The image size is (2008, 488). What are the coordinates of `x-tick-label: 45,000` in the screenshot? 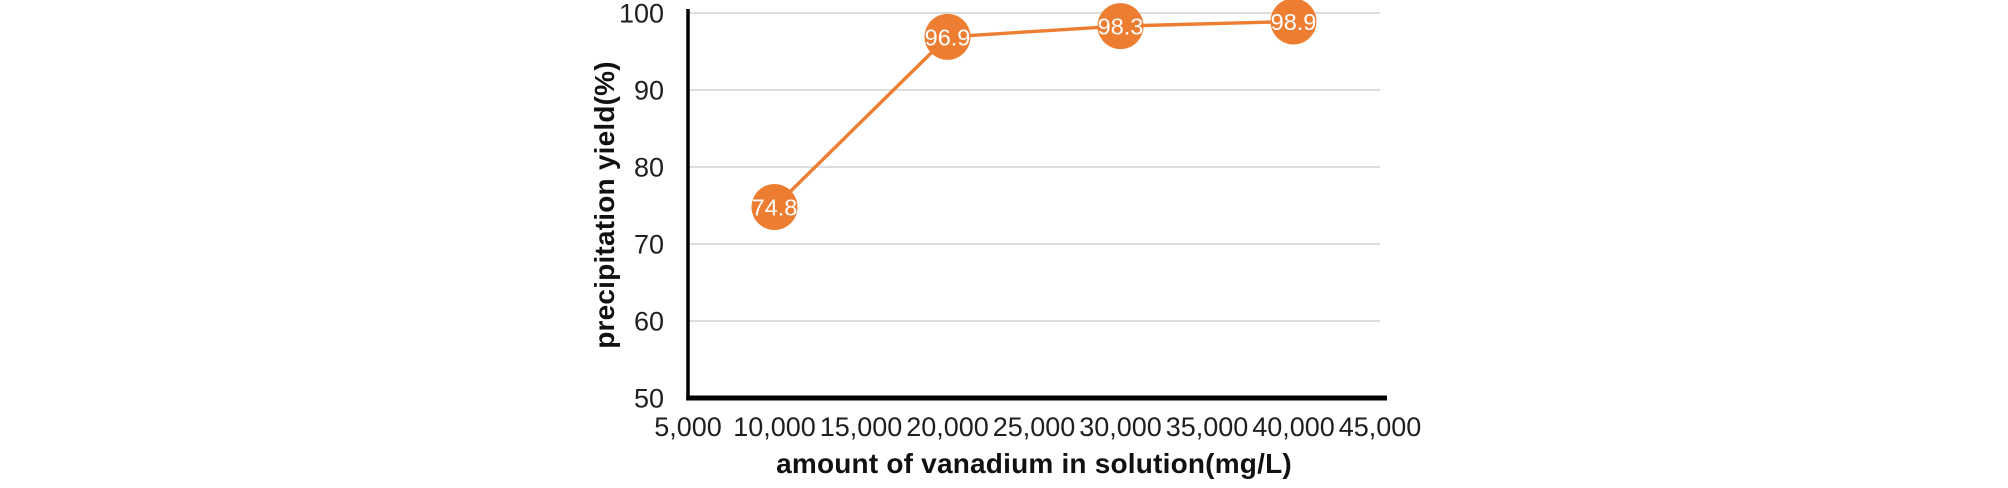 It's located at (1380, 427).